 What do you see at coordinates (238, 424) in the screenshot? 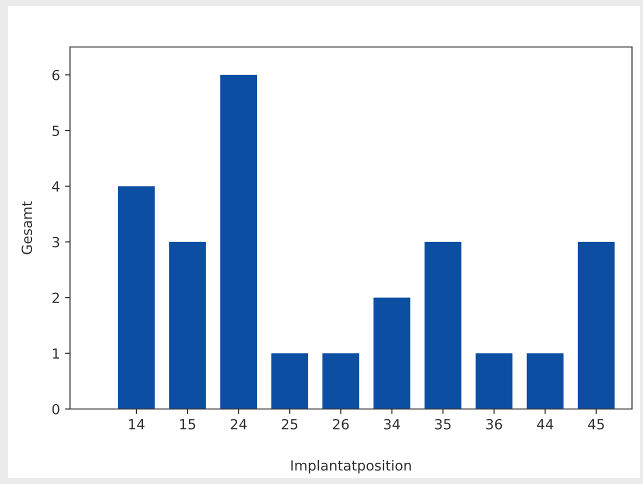
I see `x-tick-label: 24` at bounding box center [238, 424].